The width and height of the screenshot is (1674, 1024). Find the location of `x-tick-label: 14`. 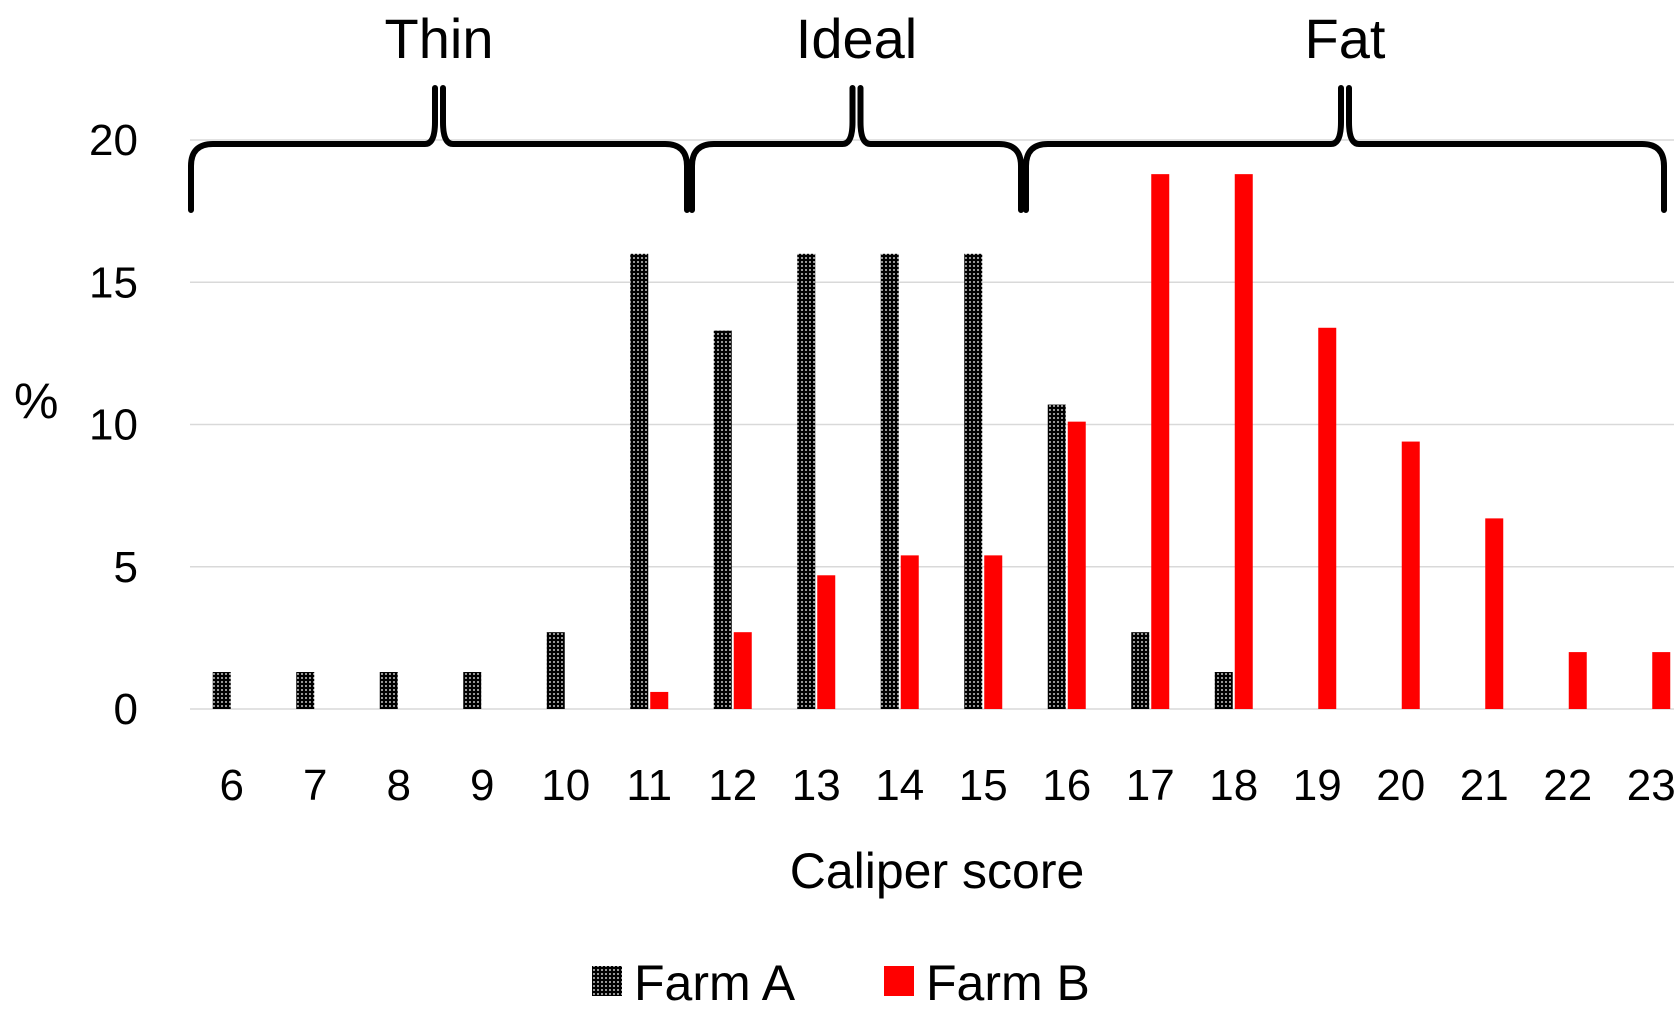

x-tick-label: 14 is located at coordinates (899, 785).